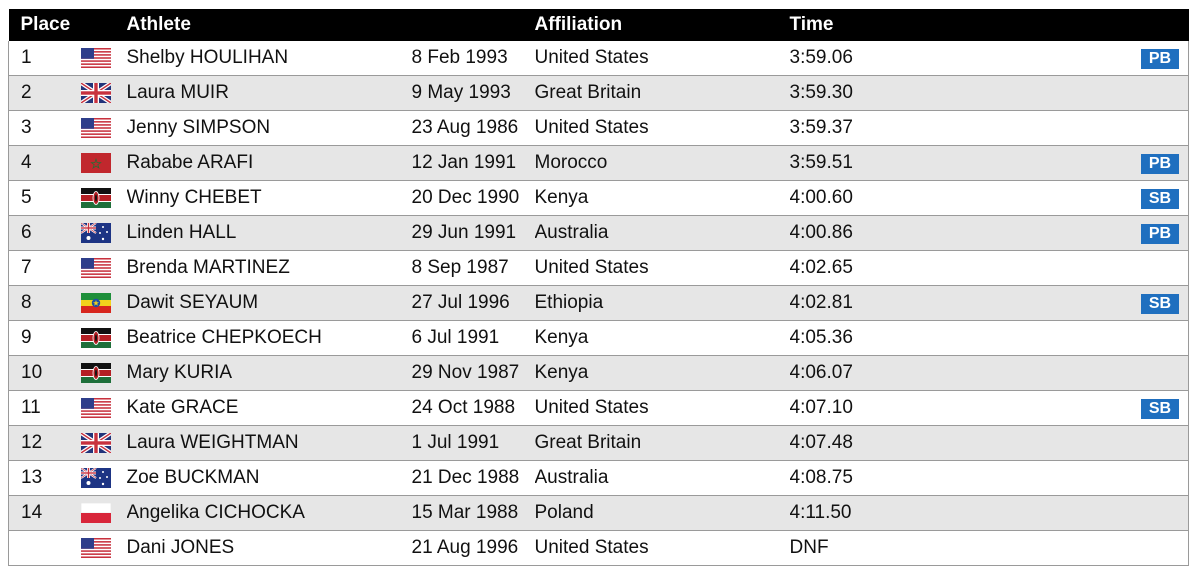 The height and width of the screenshot is (575, 1196). Describe the element at coordinates (854, 25) in the screenshot. I see `time-column-header: Time` at that location.